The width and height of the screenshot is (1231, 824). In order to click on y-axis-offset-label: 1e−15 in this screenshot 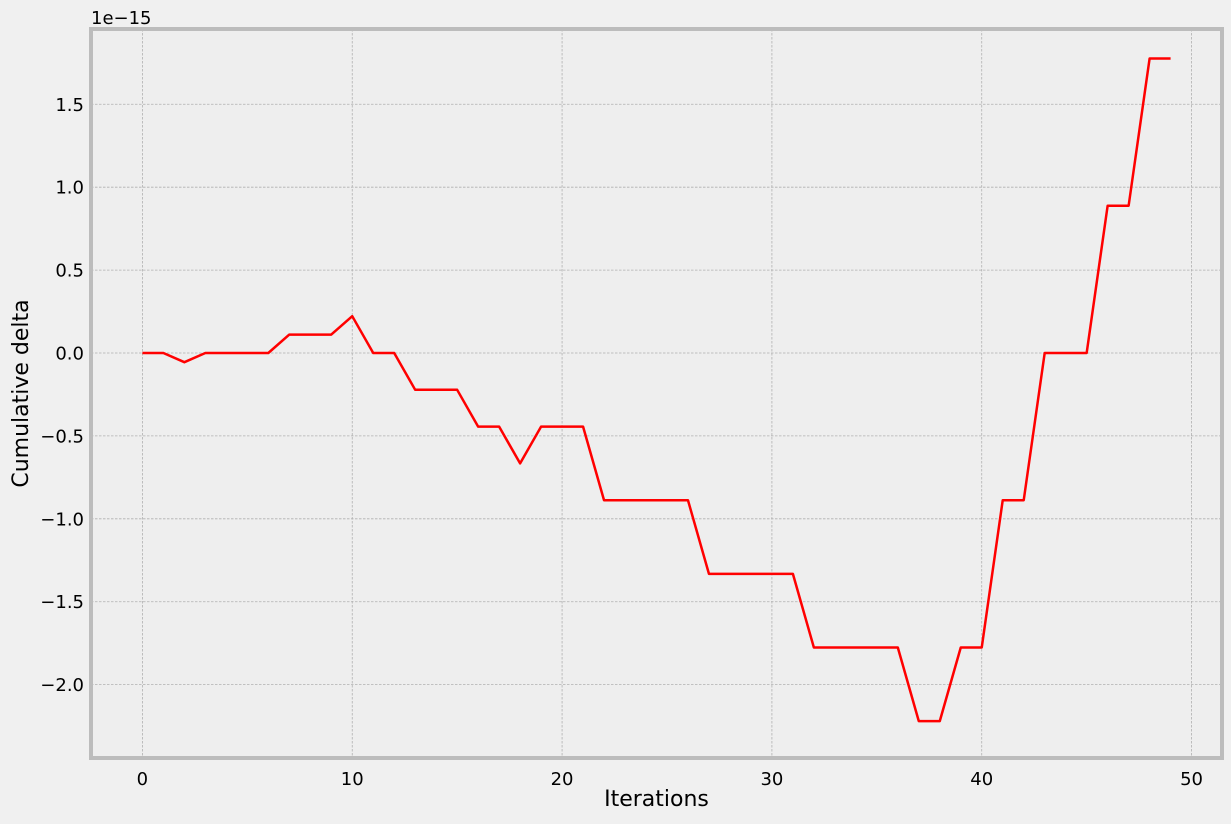, I will do `click(121, 18)`.